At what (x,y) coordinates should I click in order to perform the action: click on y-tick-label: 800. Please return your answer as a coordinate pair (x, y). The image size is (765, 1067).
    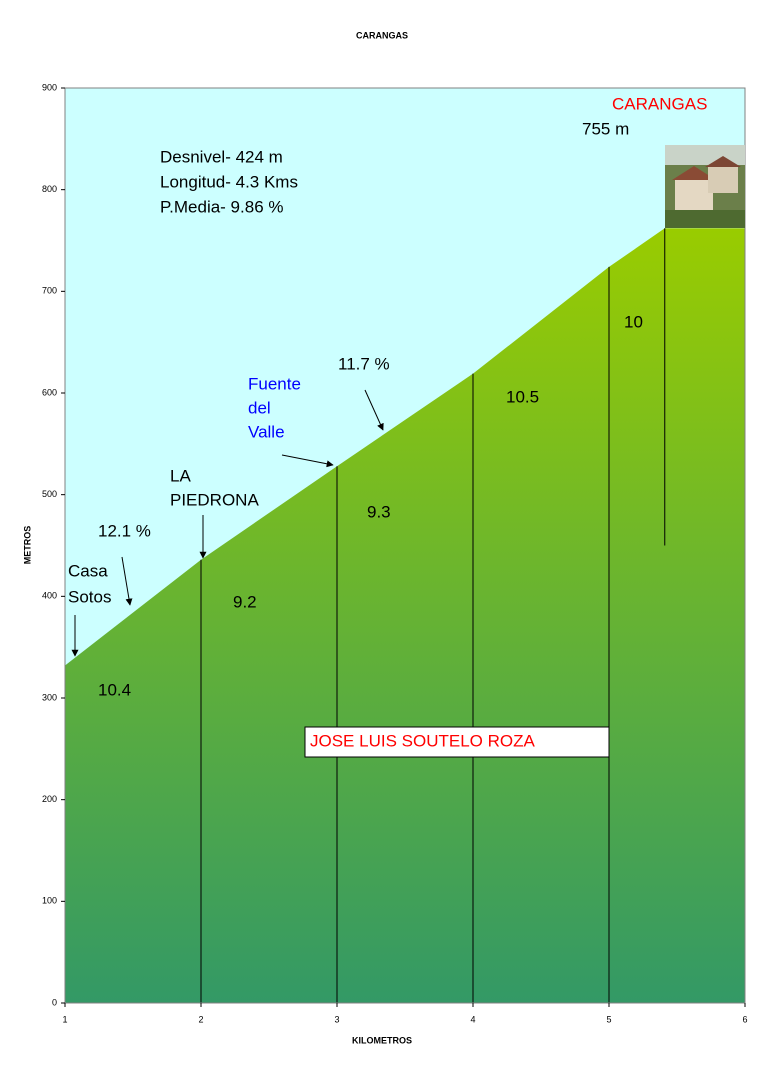
    Looking at the image, I should click on (49, 189).